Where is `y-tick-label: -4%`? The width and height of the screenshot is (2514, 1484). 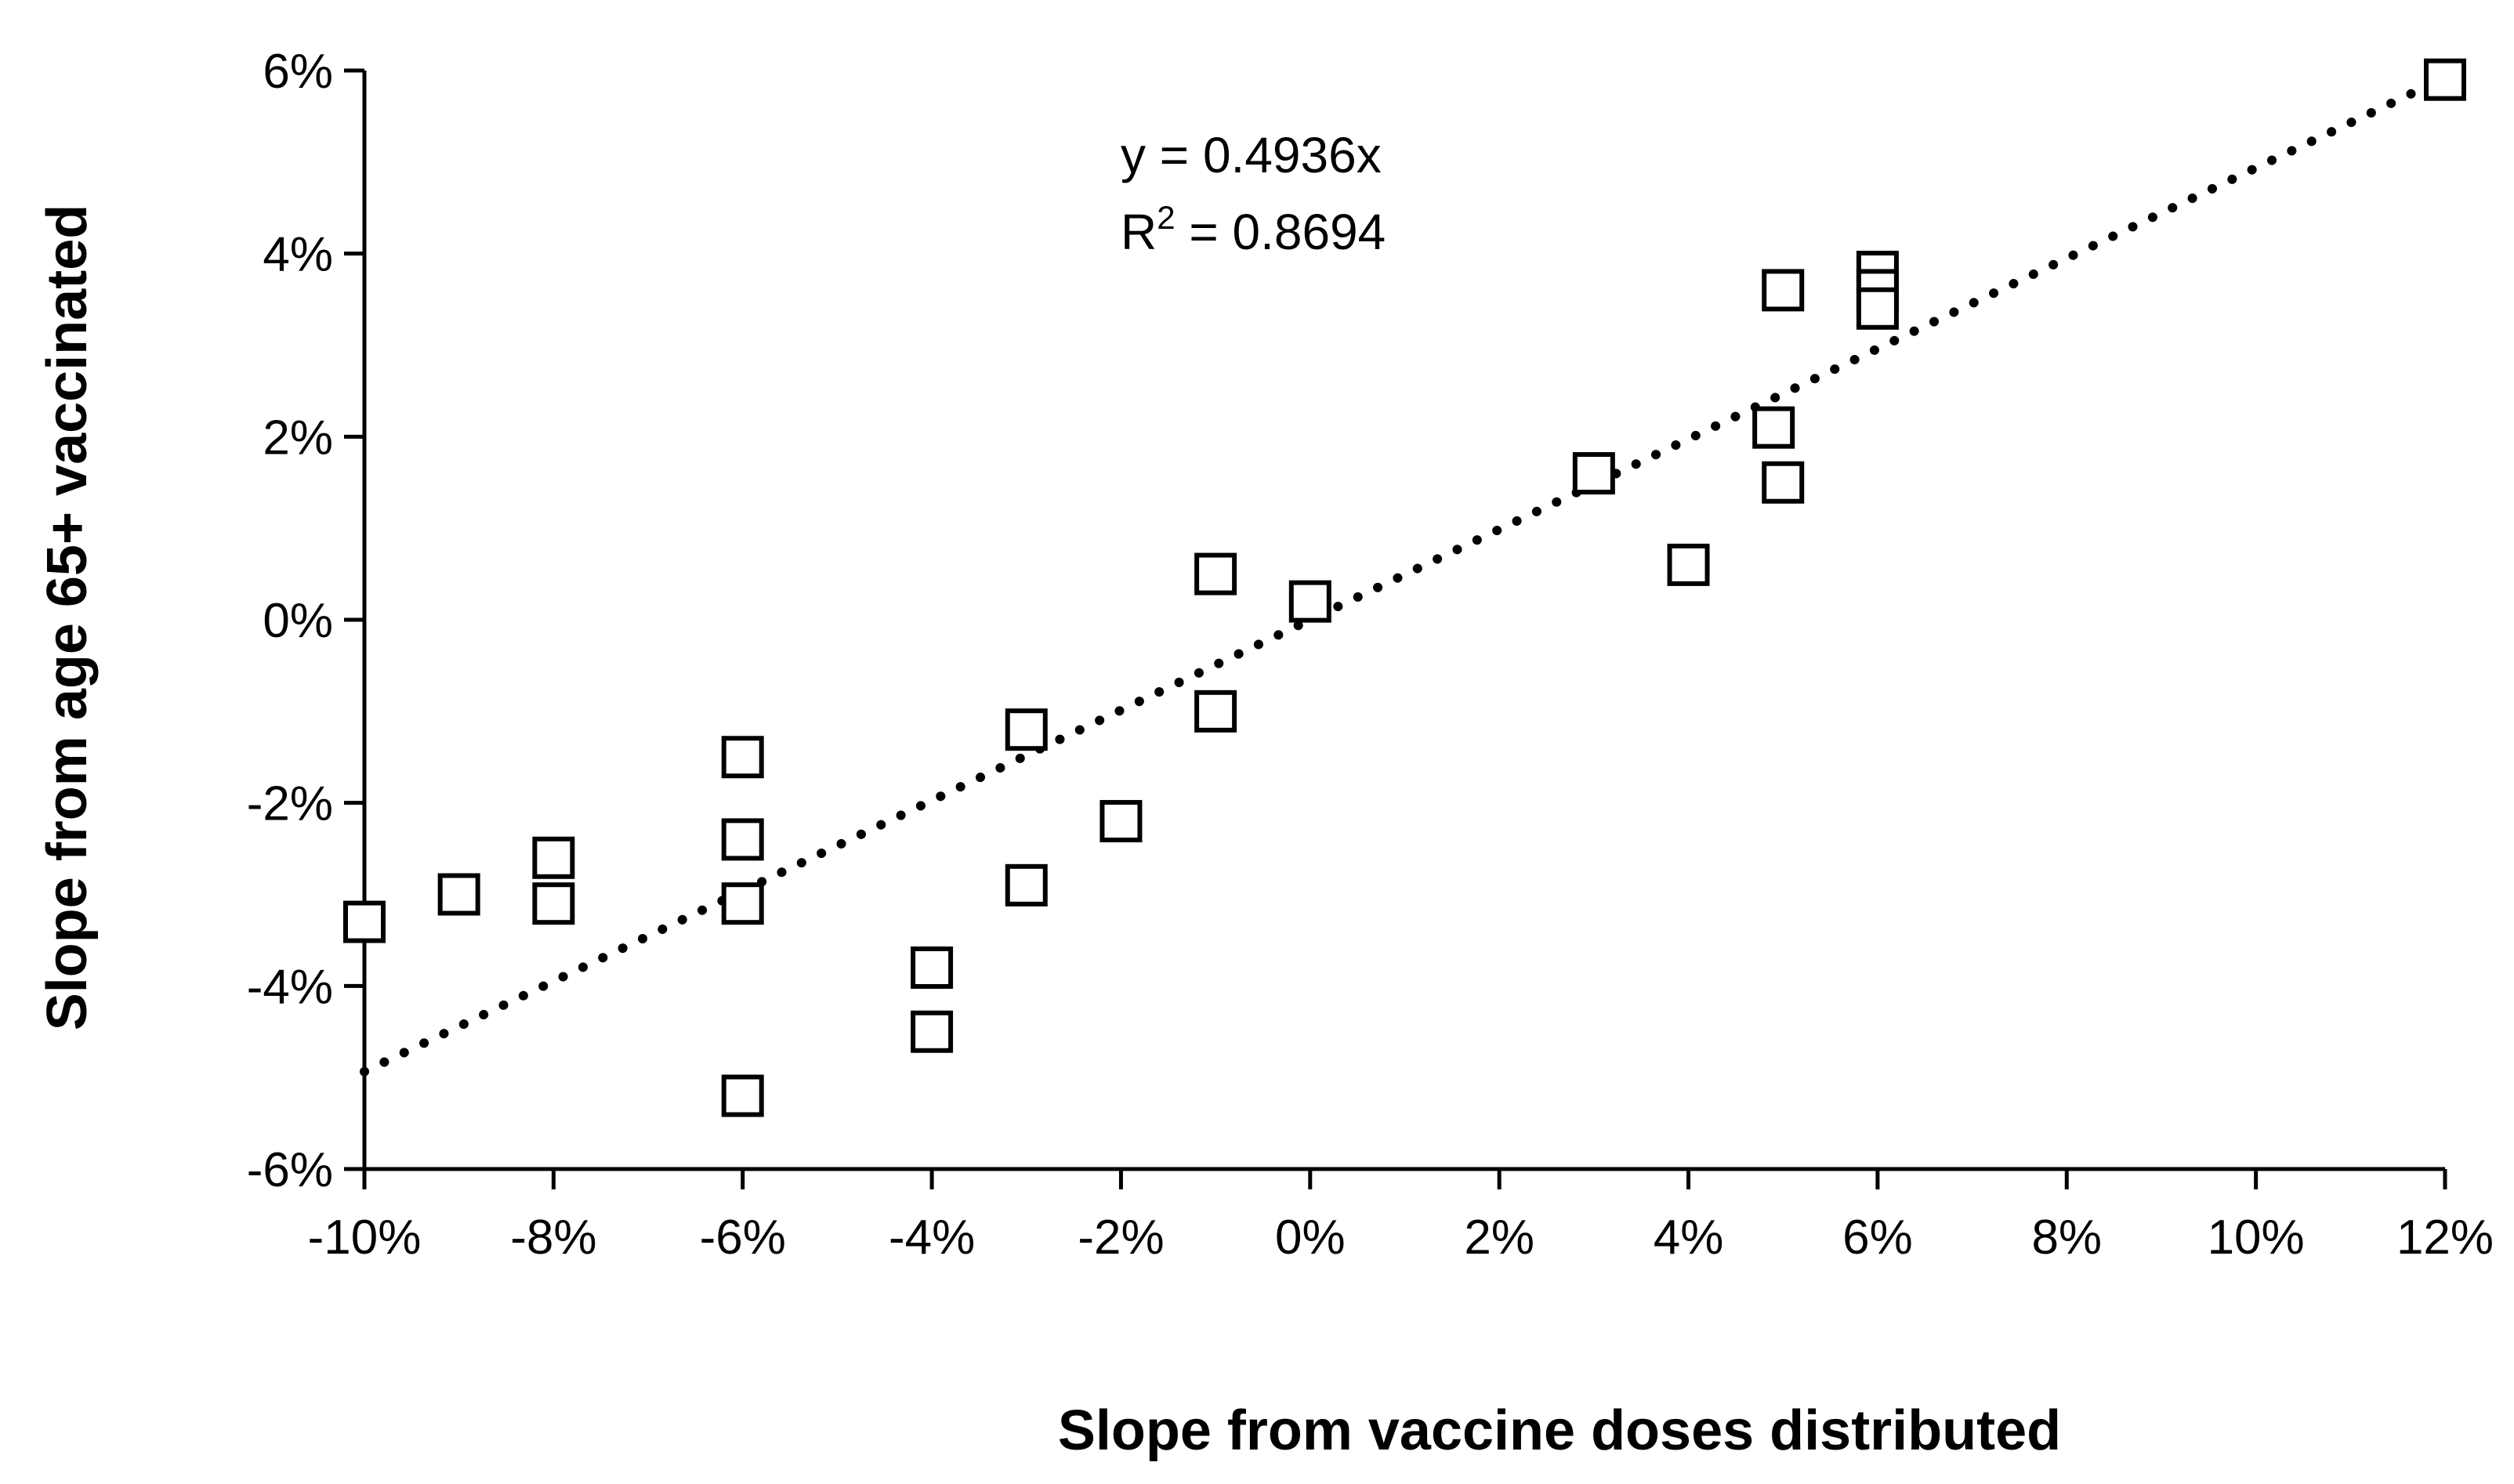 y-tick-label: -4% is located at coordinates (290, 987).